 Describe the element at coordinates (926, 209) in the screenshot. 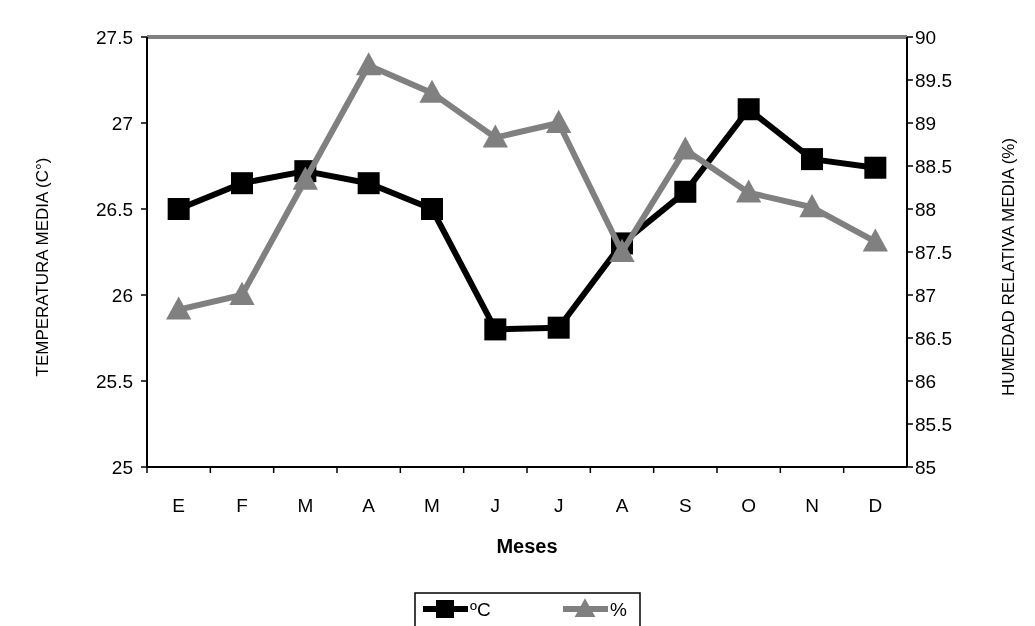

I see `y2-tick-label: 88` at that location.